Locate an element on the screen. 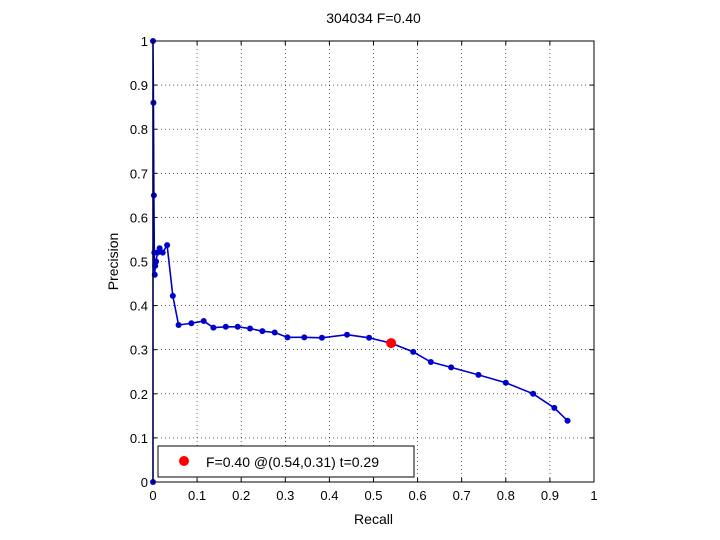 The height and width of the screenshot is (540, 720). y-tick-label: 0 is located at coordinates (144, 482).